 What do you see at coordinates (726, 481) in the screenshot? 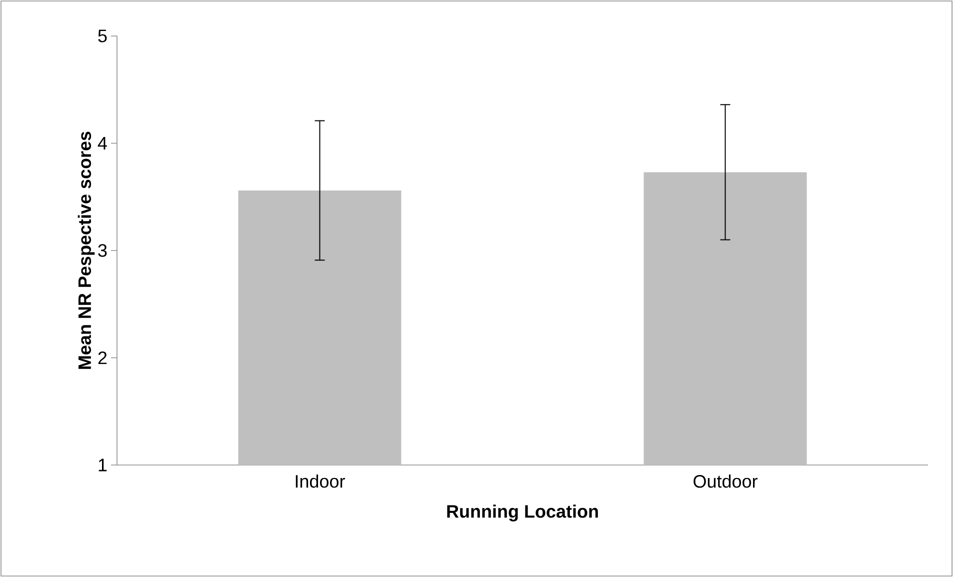
I see `x-tick-label: Outdoor` at bounding box center [726, 481].